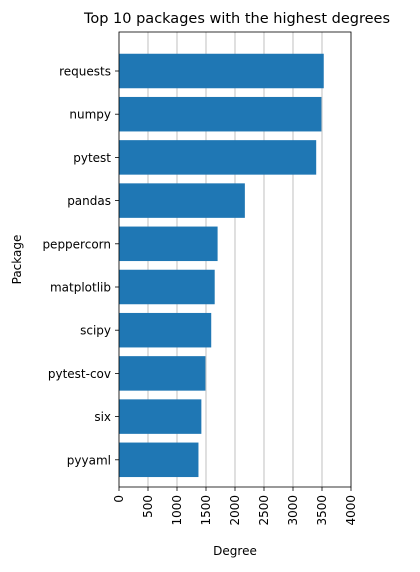 This screenshot has width=420, height=572. What do you see at coordinates (89, 460) in the screenshot?
I see `y-tick-label: pyyaml` at bounding box center [89, 460].